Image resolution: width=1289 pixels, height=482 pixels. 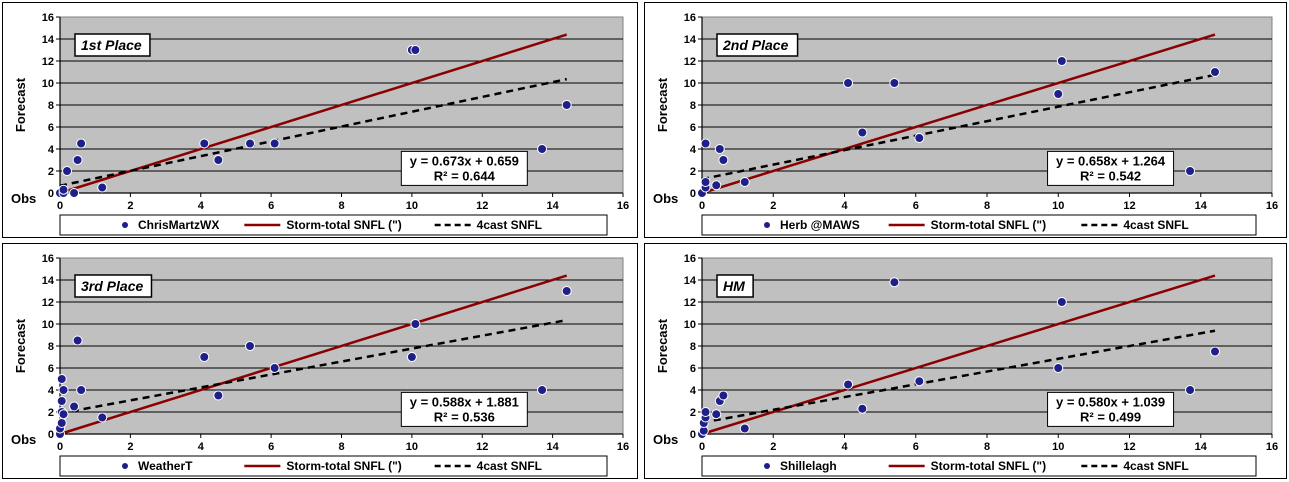 I want to click on equation-text: y = 0.580x + 1.039, so click(x=1110, y=401).